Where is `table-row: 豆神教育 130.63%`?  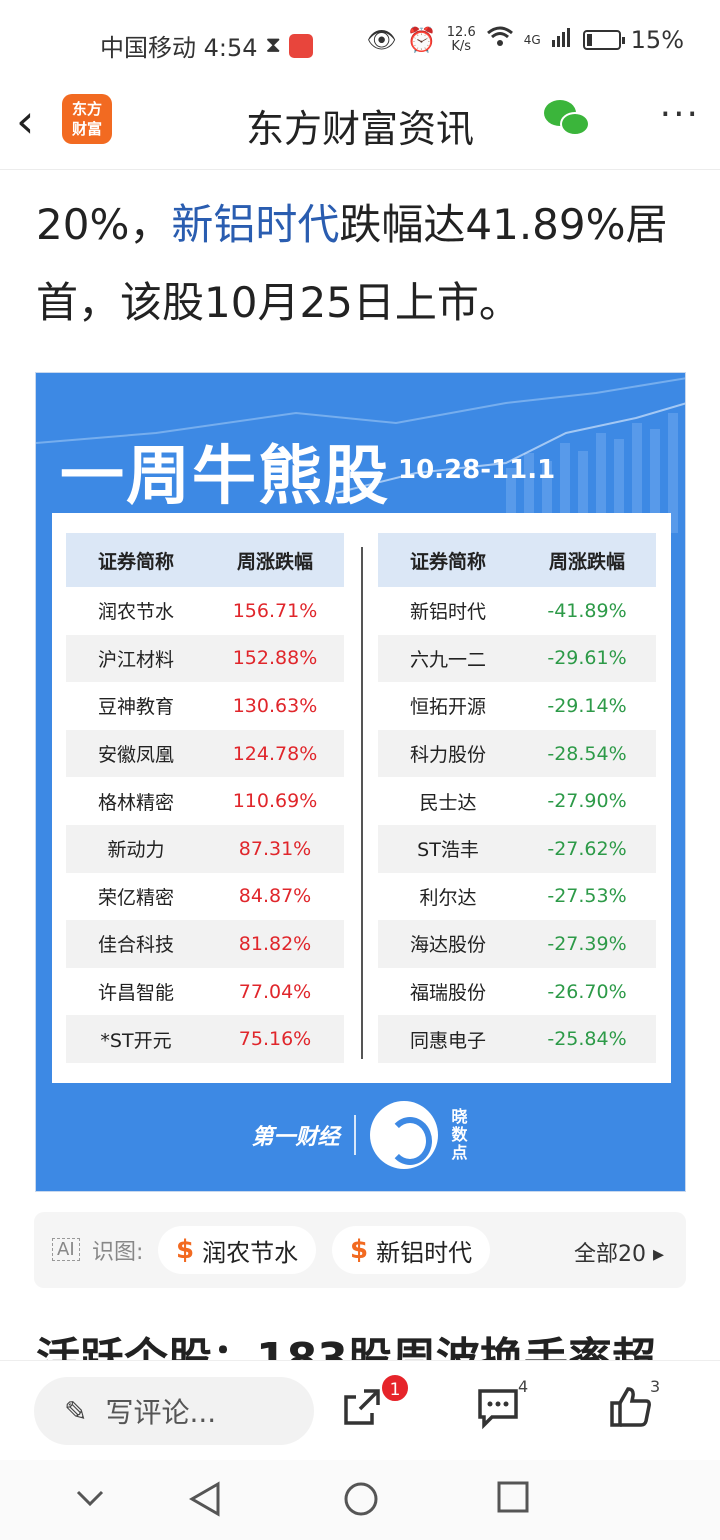 table-row: 豆神教育 130.63% is located at coordinates (205, 706).